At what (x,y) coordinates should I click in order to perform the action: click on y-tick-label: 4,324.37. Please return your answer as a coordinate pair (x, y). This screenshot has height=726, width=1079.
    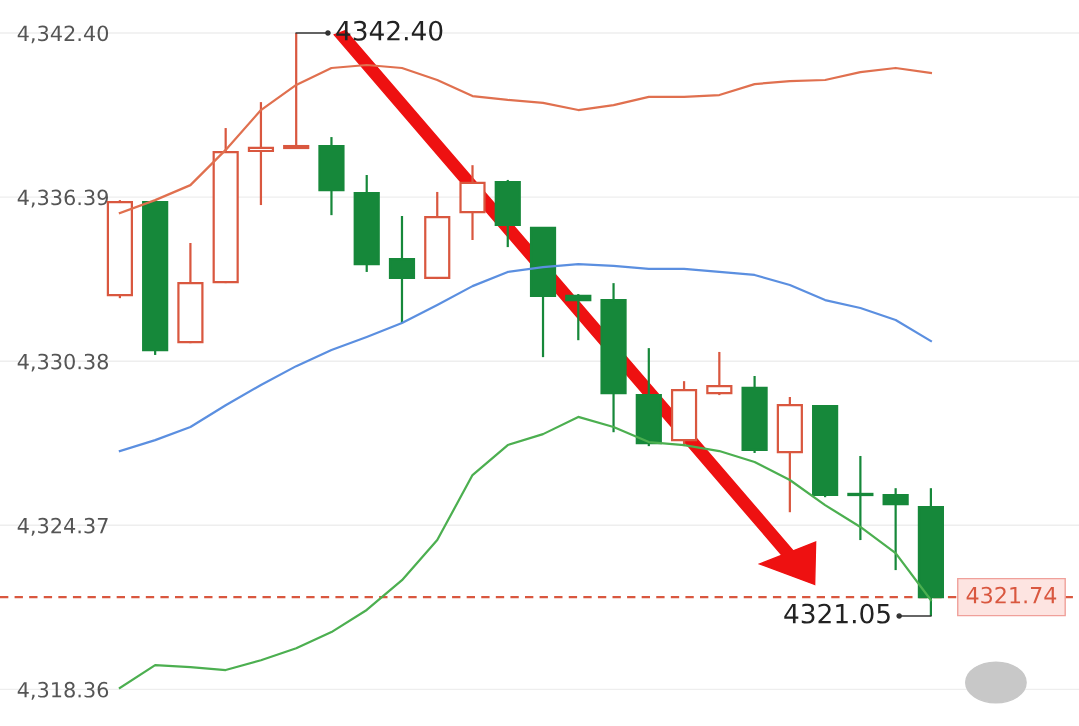
    Looking at the image, I should click on (62, 526).